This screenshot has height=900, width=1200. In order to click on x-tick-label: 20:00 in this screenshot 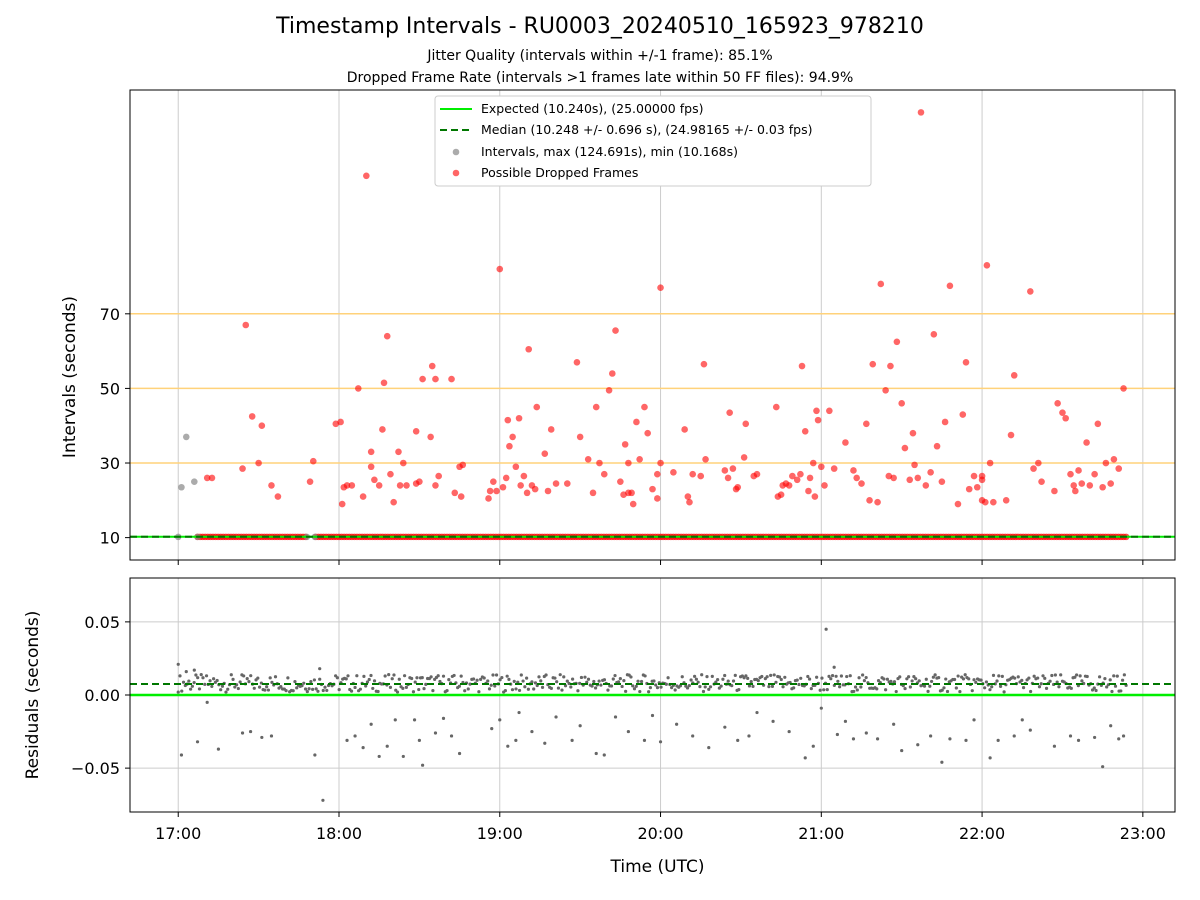, I will do `click(660, 833)`.